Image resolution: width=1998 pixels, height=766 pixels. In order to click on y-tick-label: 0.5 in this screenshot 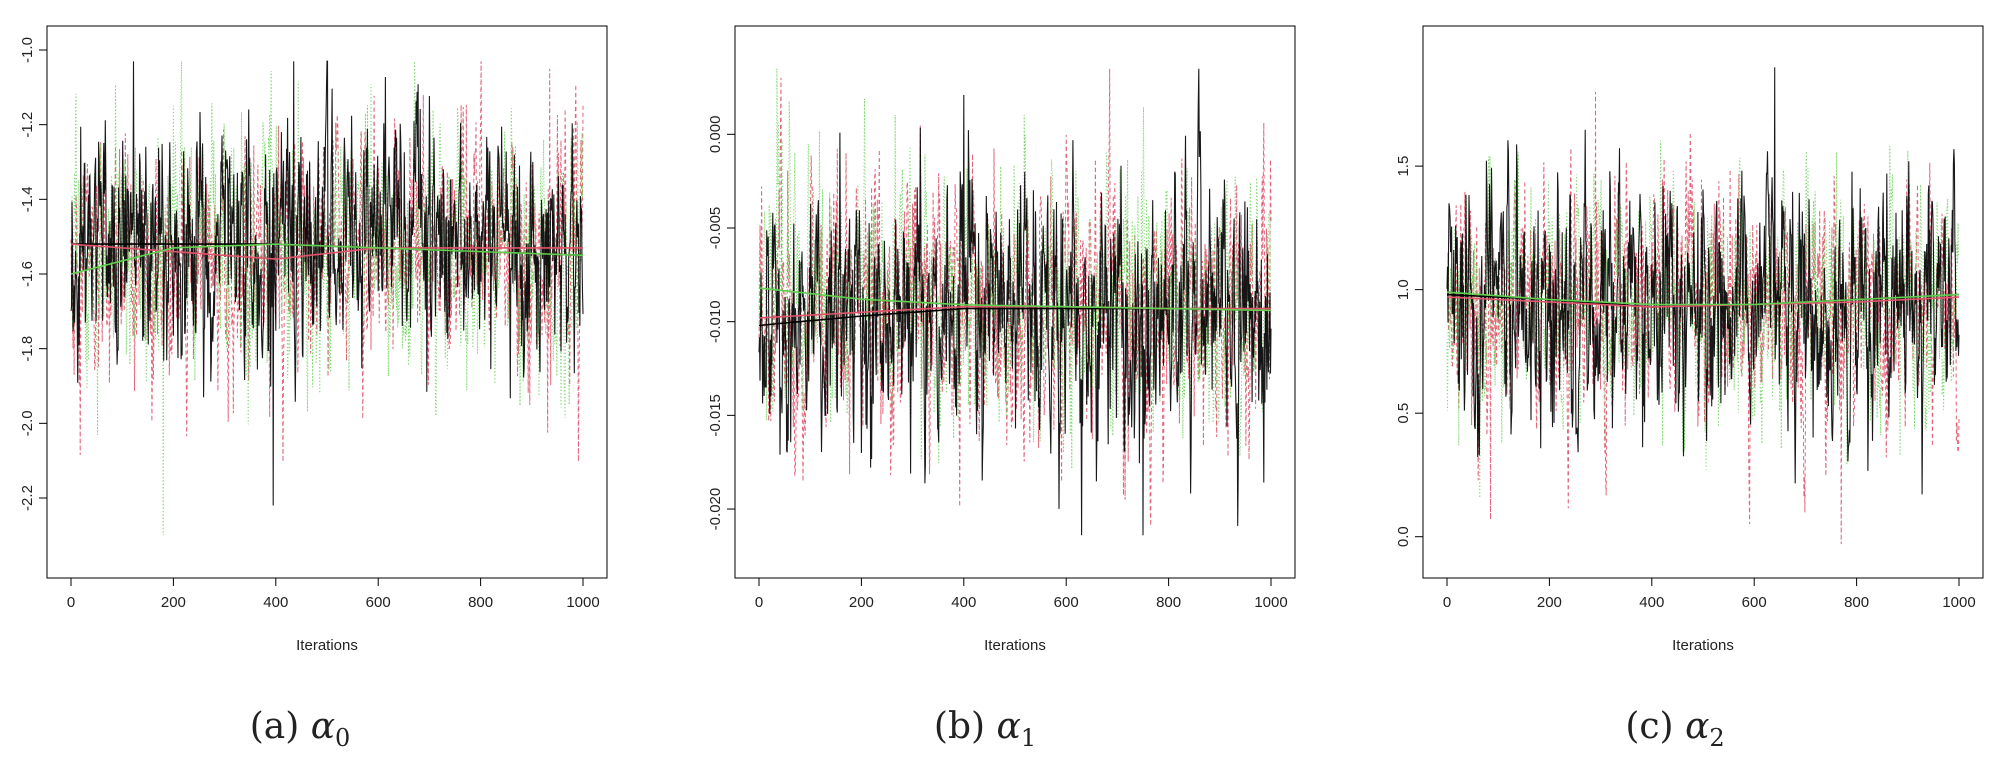, I will do `click(1403, 413)`.